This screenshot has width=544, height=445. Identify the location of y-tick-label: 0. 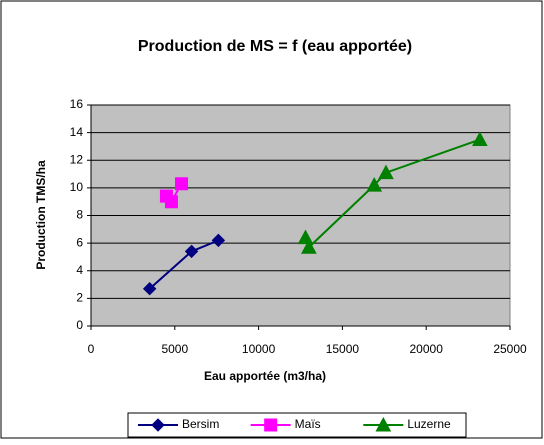
(79, 325).